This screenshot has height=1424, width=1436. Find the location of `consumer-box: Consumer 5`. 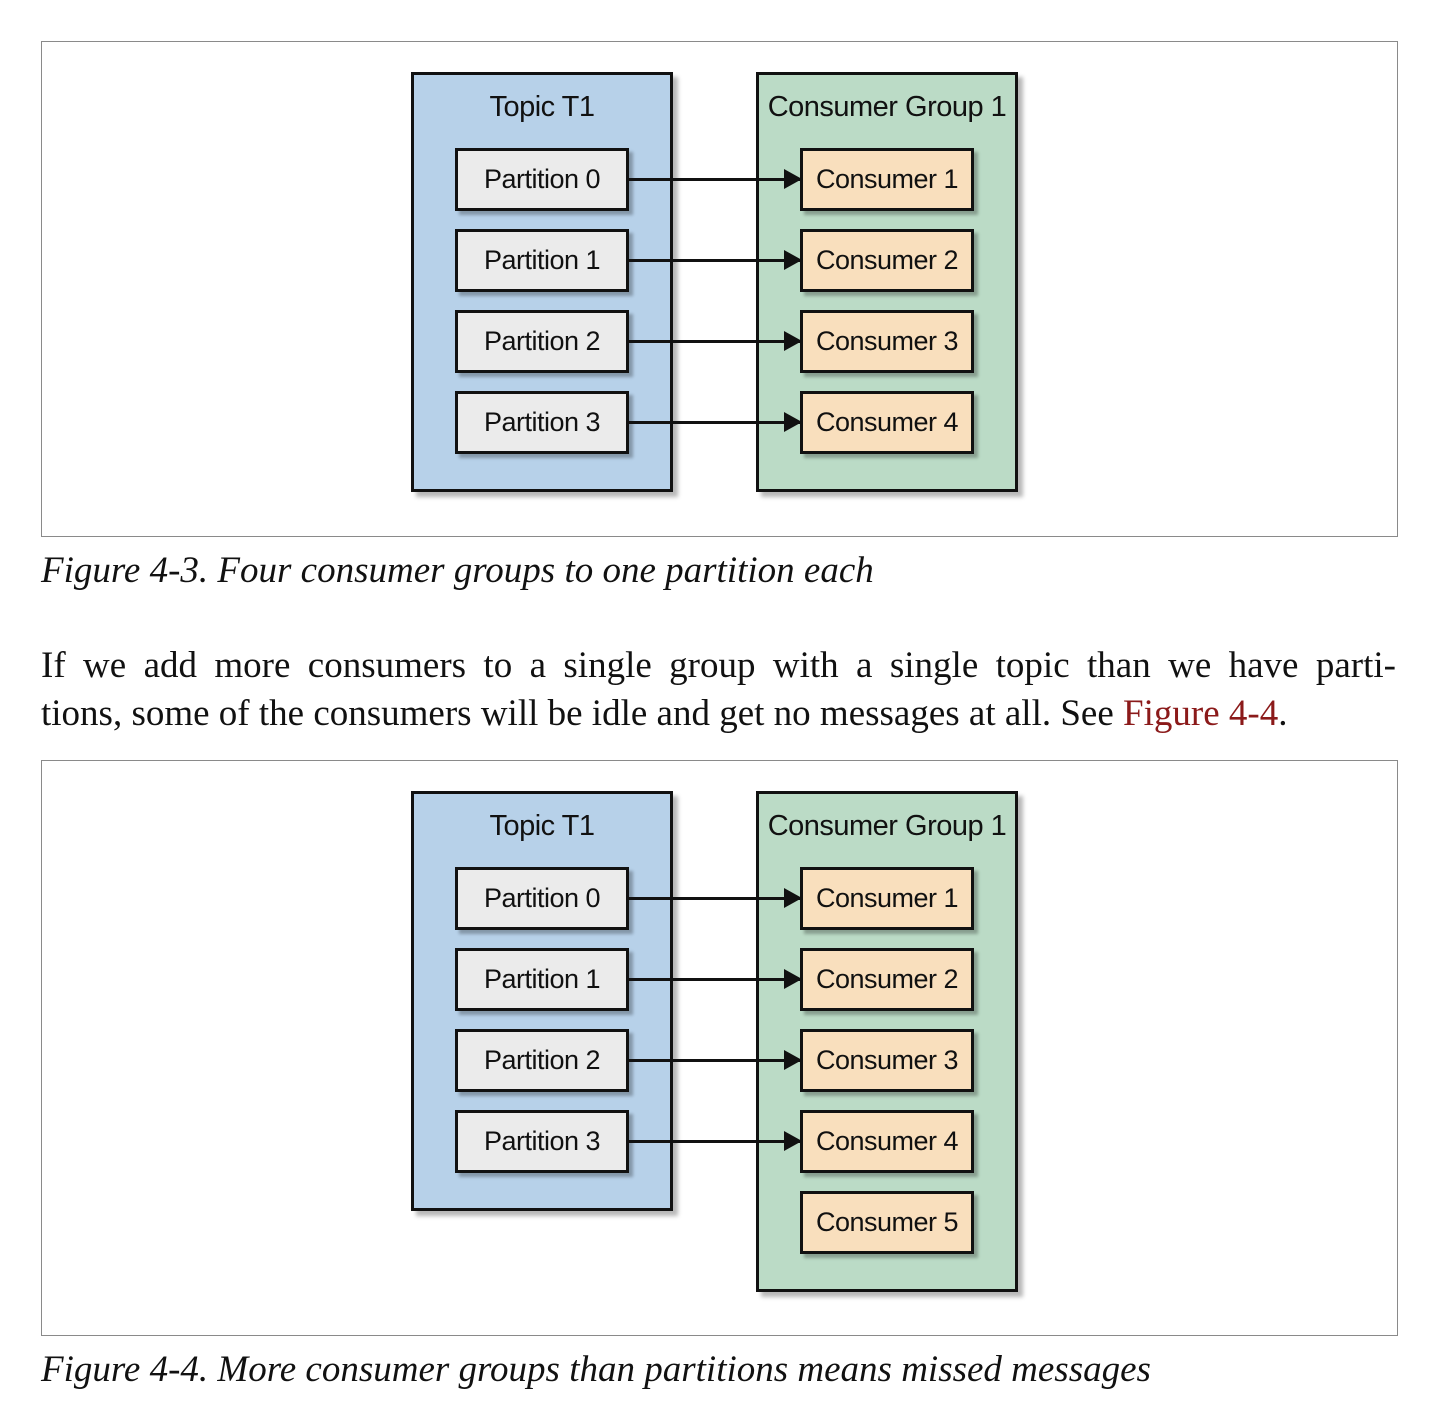

consumer-box: Consumer 5 is located at coordinates (887, 1222).